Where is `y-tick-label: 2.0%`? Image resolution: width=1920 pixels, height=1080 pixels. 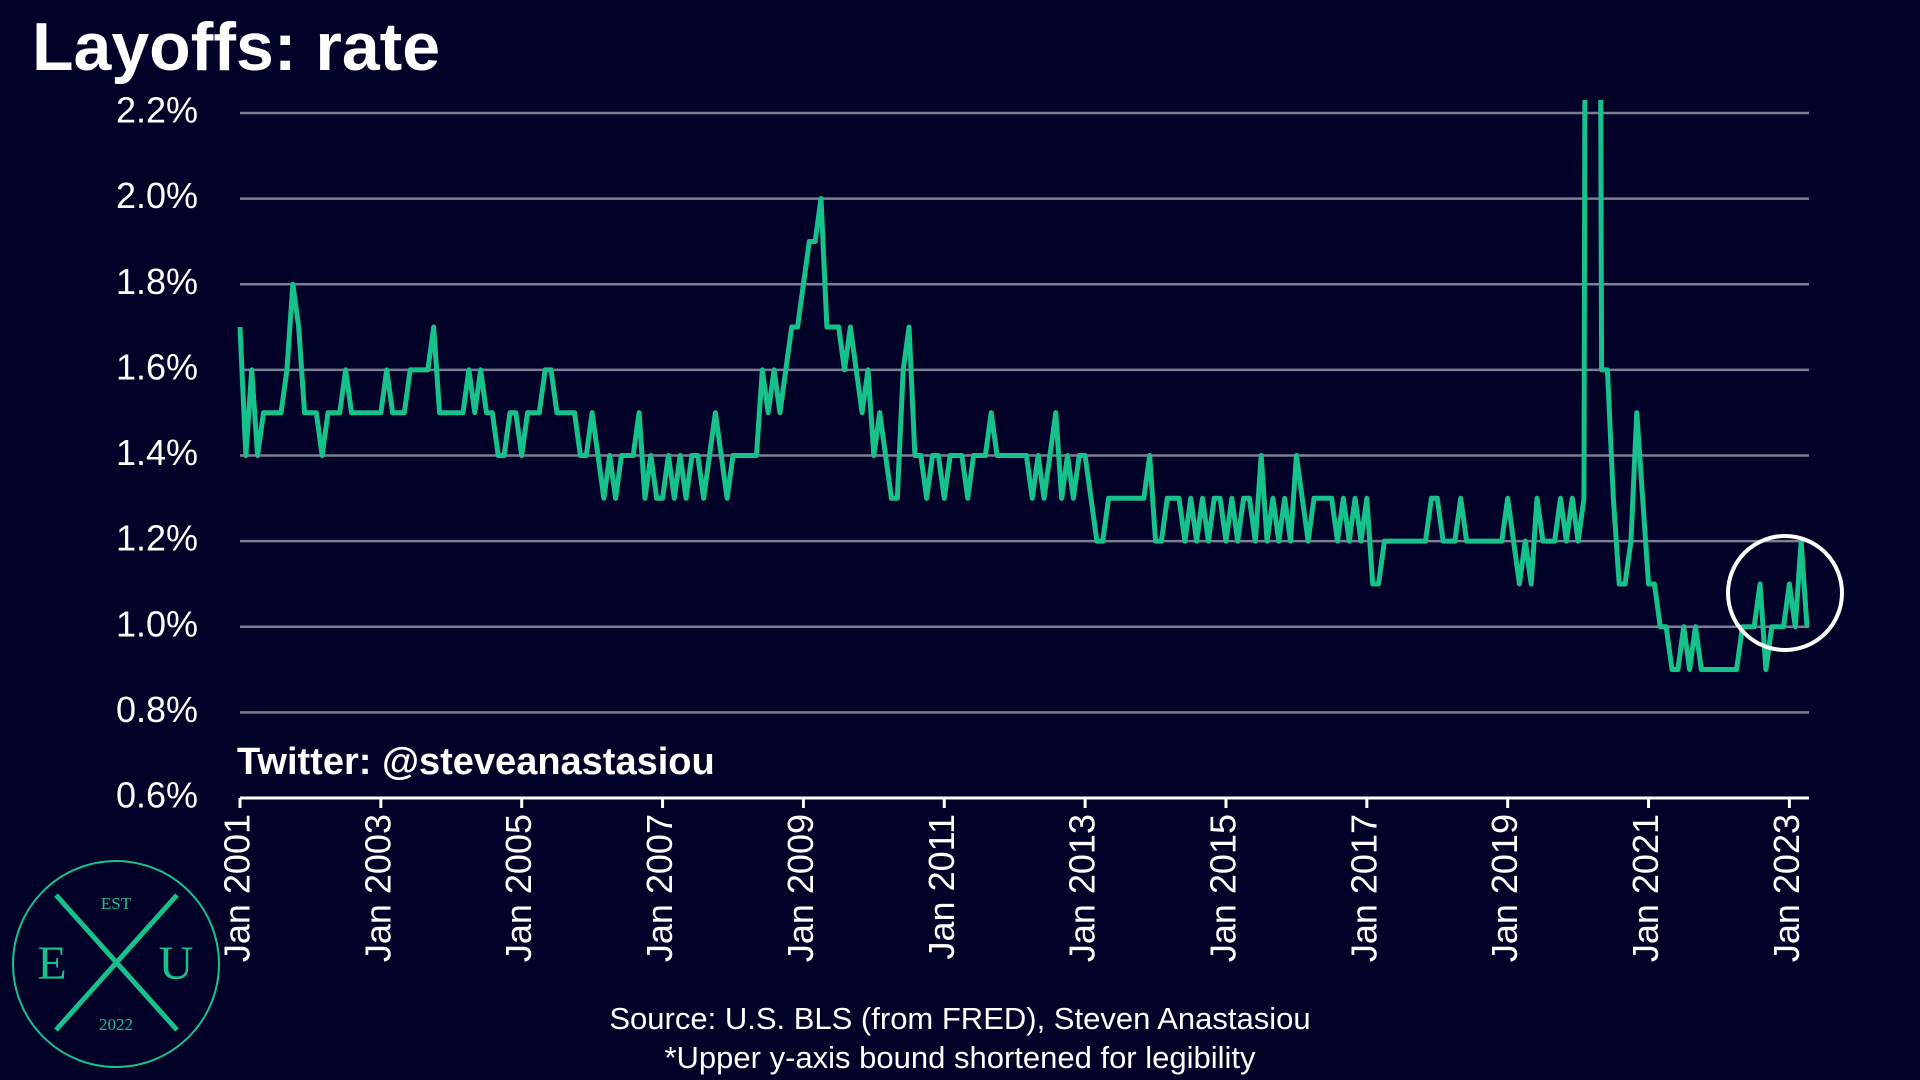 y-tick-label: 2.0% is located at coordinates (157, 195).